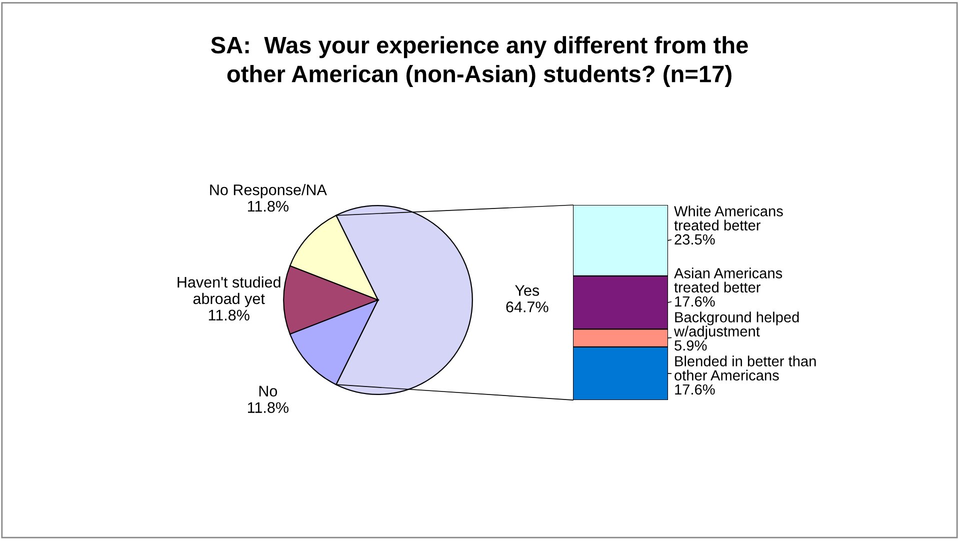 The height and width of the screenshot is (560, 959). Describe the element at coordinates (268, 391) in the screenshot. I see `slice-label: No` at that location.